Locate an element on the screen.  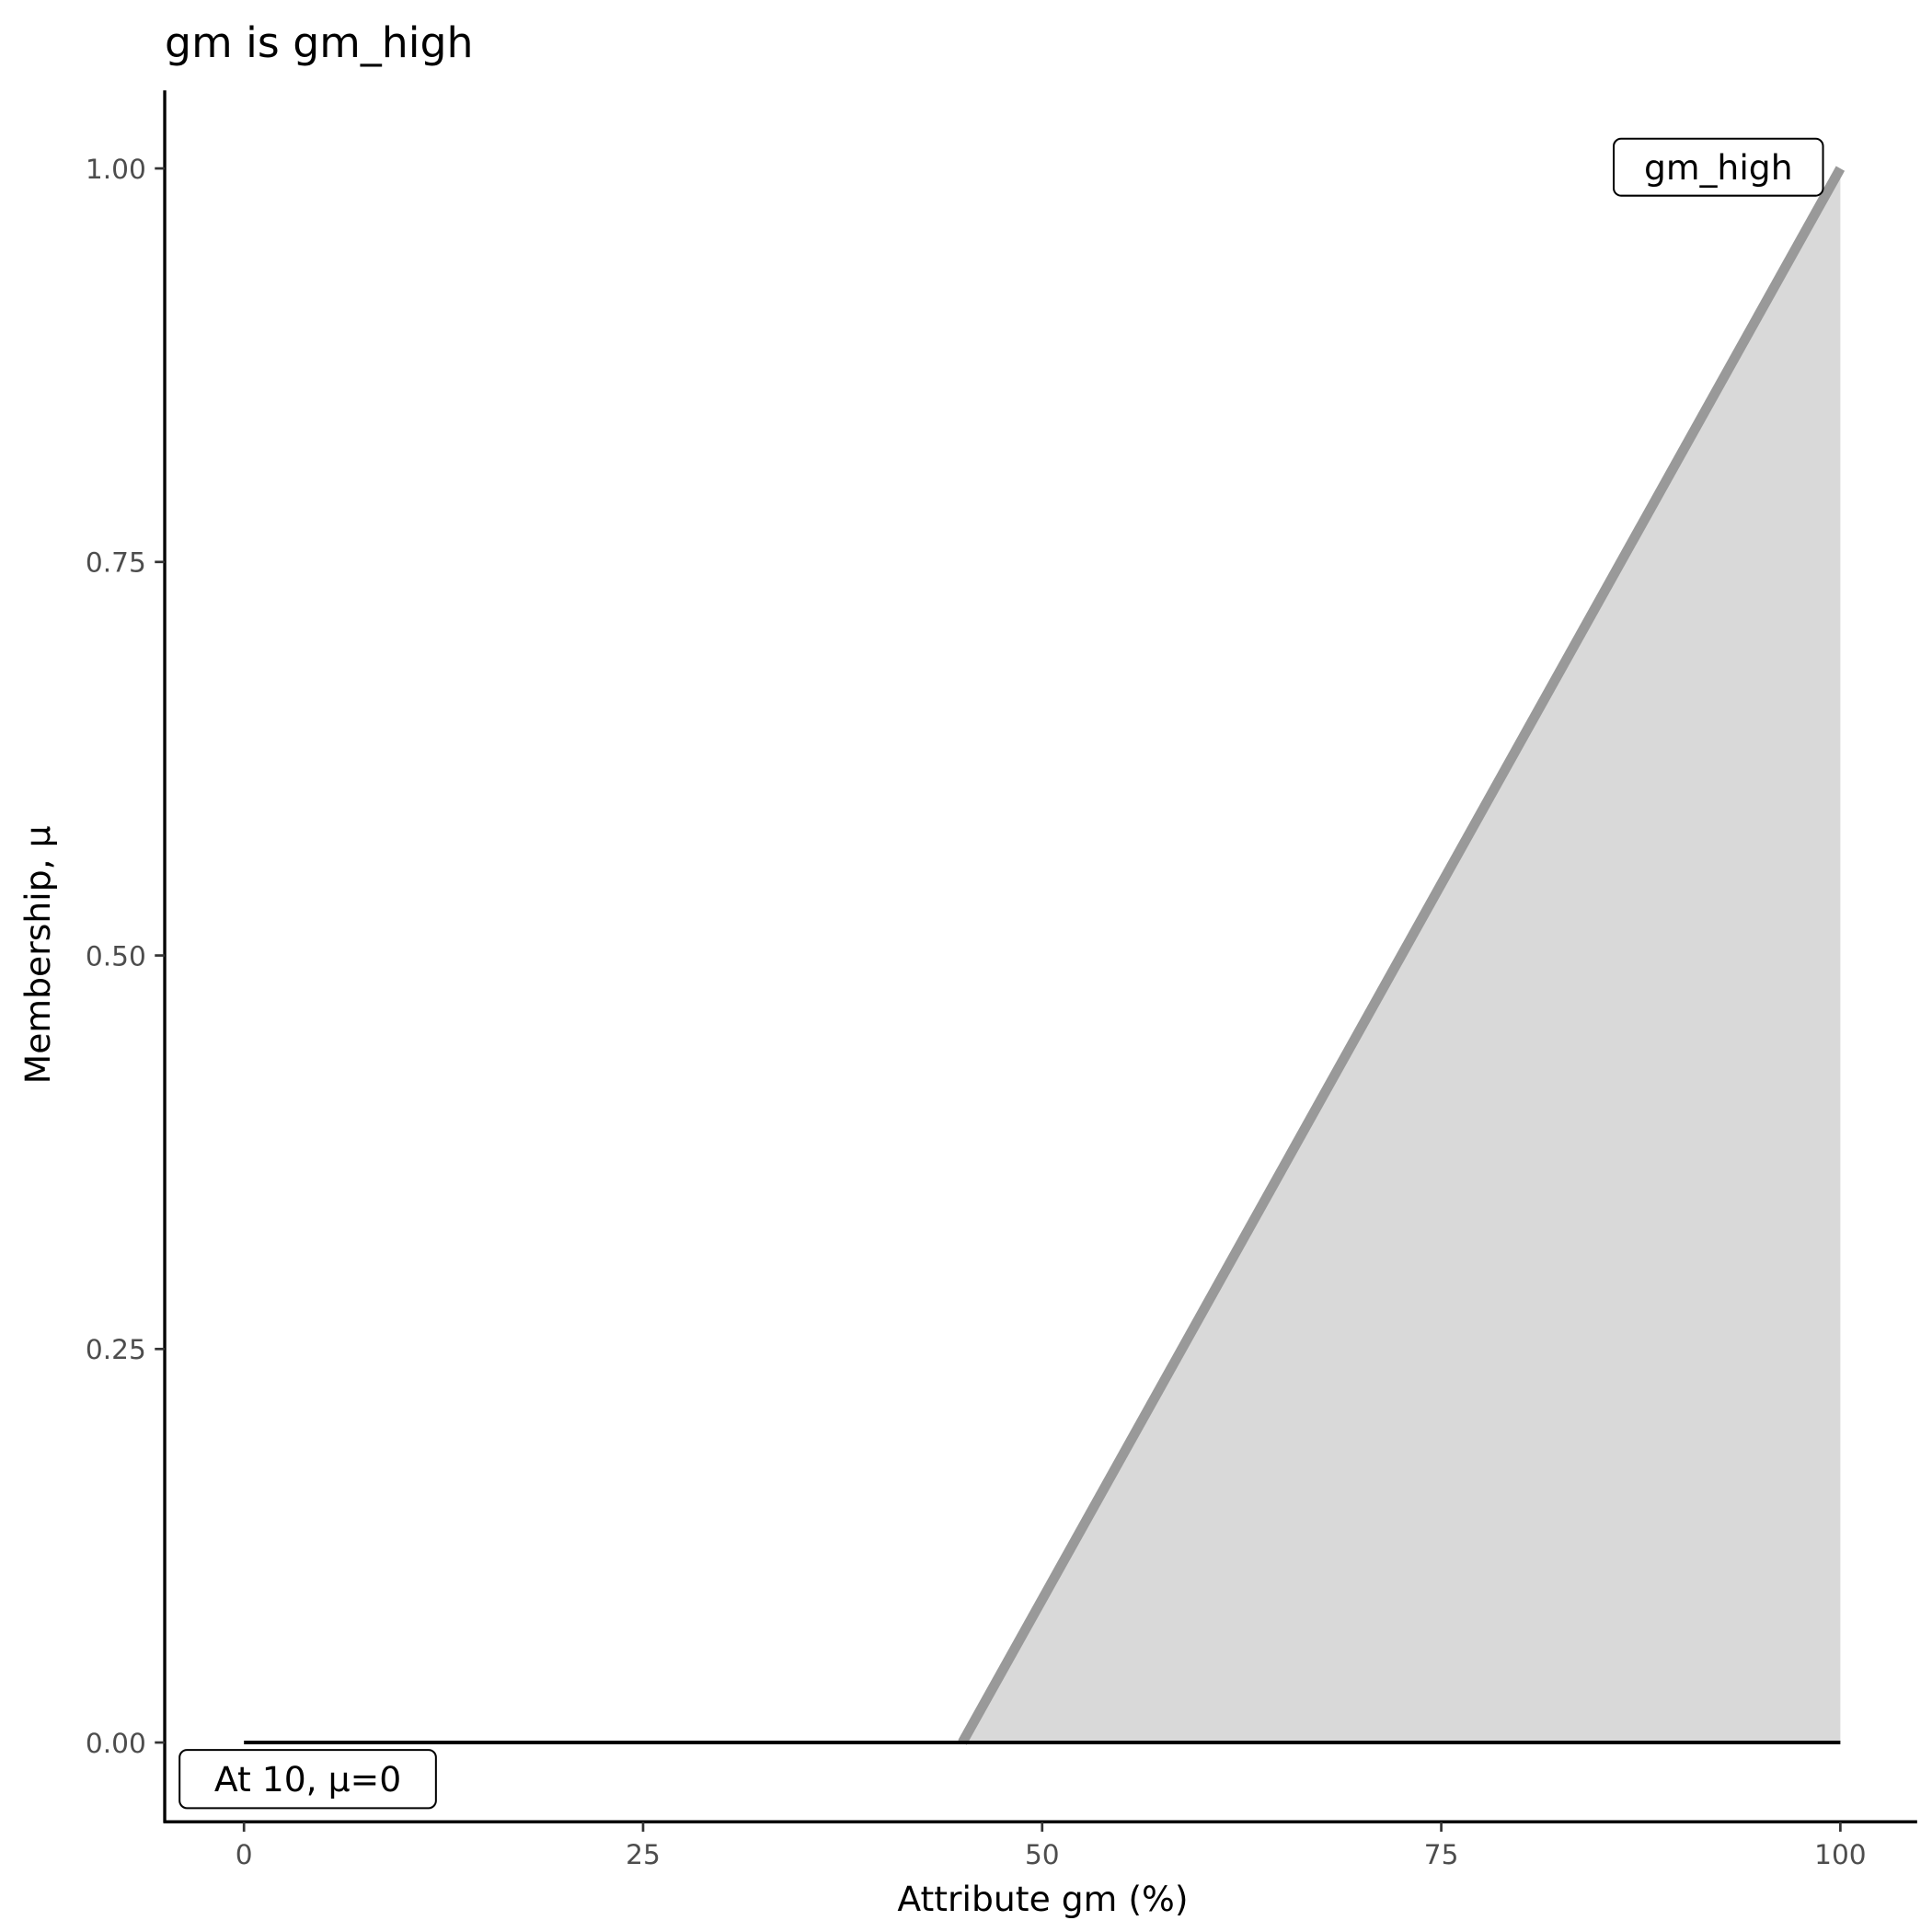
x-tick-label: 0 is located at coordinates (244, 1854).